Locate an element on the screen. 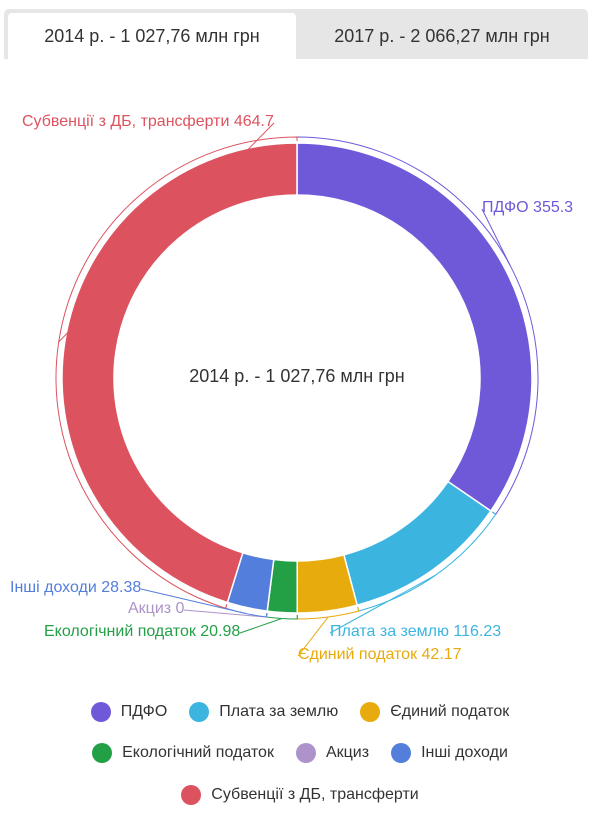  legend-row-2: Екологічний податок Акциз Інші доходи is located at coordinates (300, 753).